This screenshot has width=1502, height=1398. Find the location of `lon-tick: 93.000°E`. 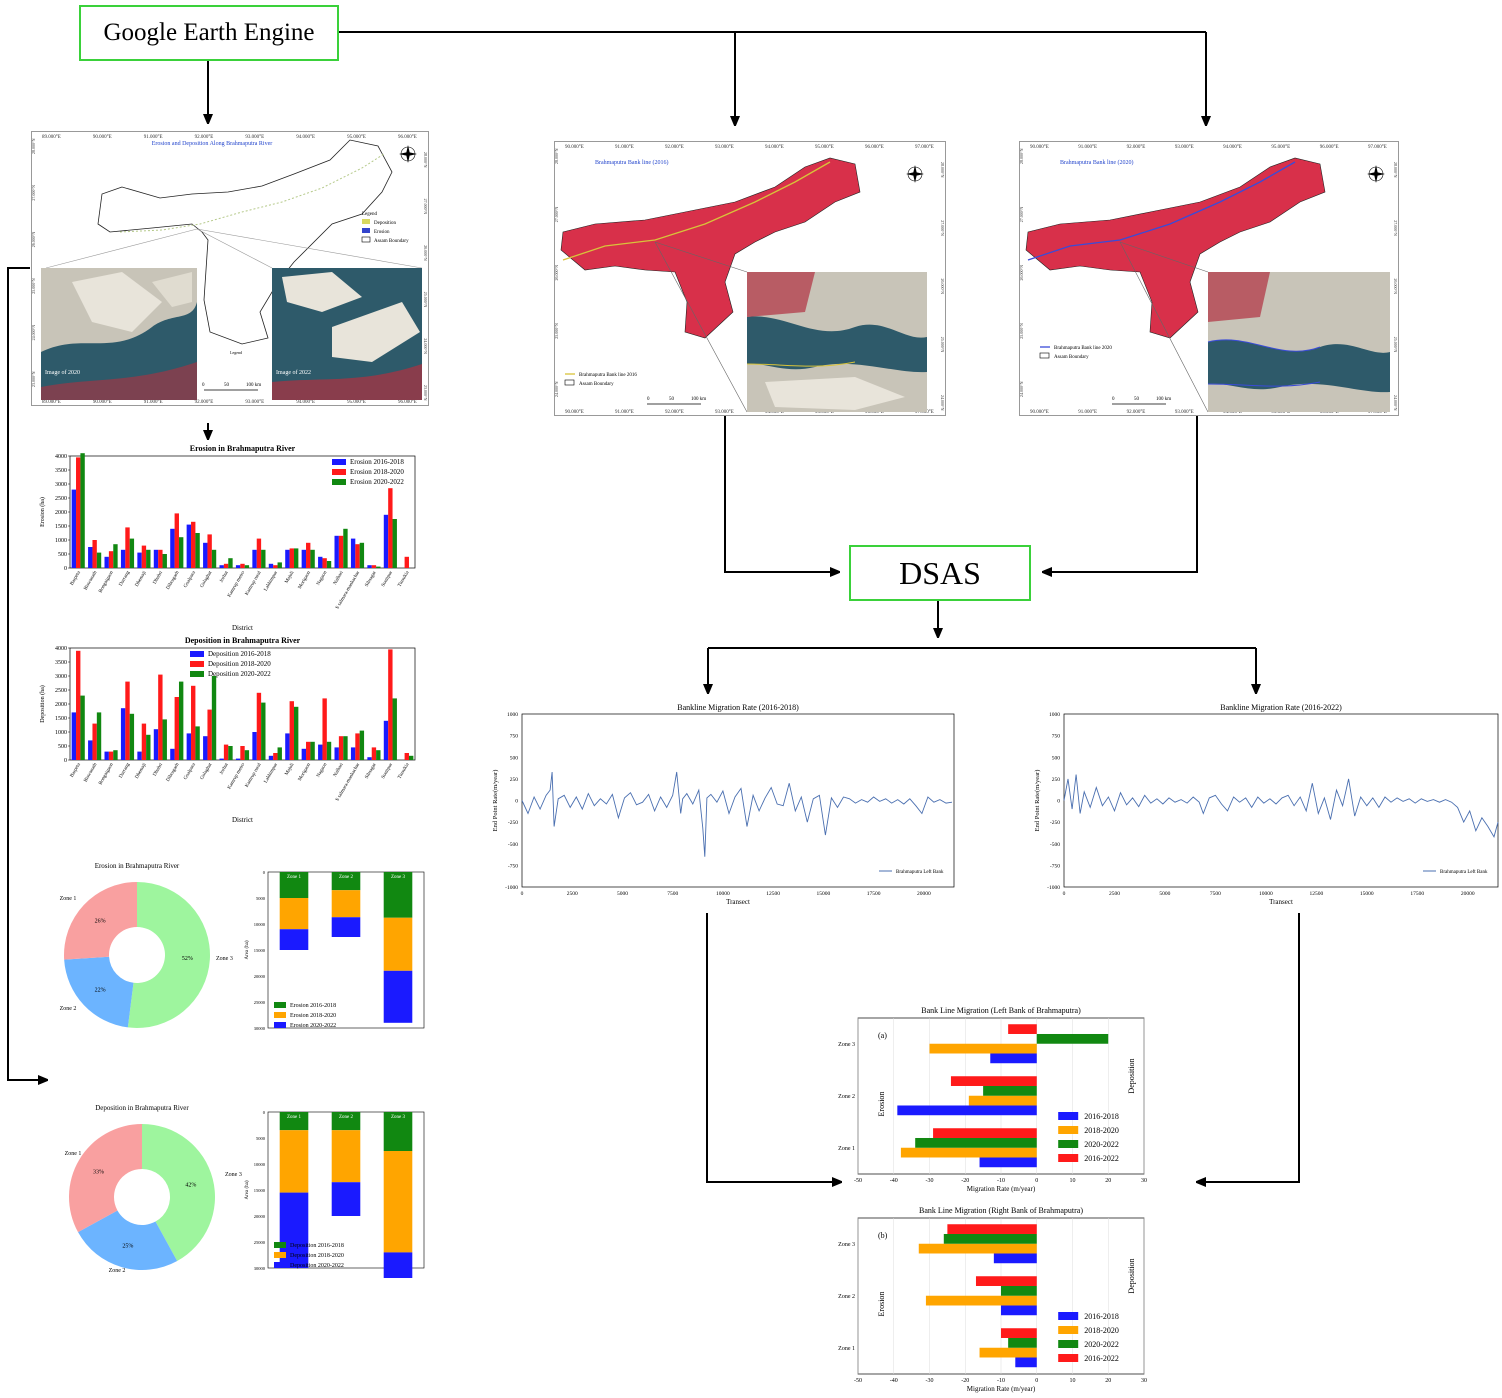

lon-tick: 93.000°E is located at coordinates (254, 137).